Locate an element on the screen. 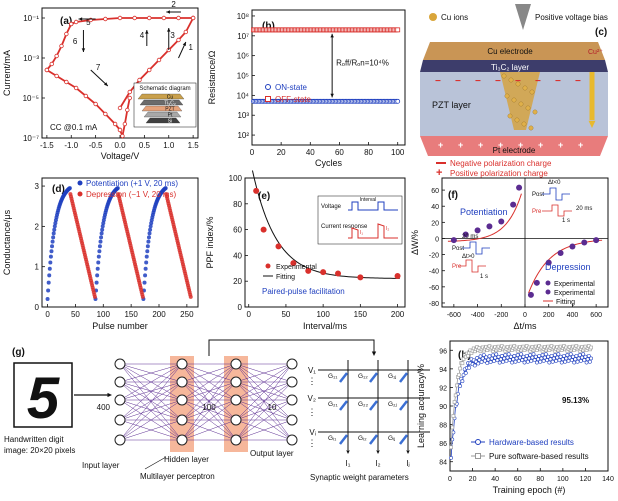 The width and height of the screenshot is (618, 501). voltage-label: V₁ is located at coordinates (312, 370).